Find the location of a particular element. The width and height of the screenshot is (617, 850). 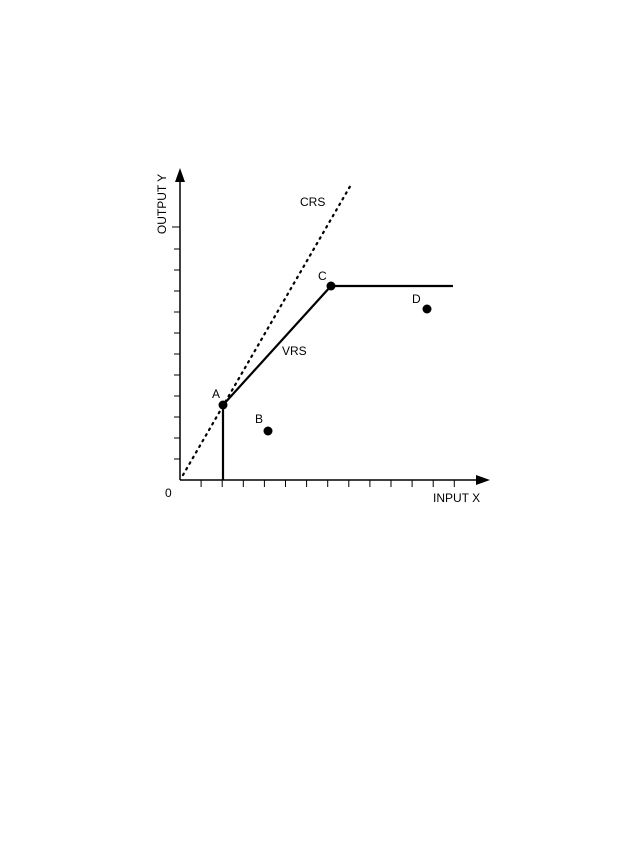

point-label: A is located at coordinates (216, 394).